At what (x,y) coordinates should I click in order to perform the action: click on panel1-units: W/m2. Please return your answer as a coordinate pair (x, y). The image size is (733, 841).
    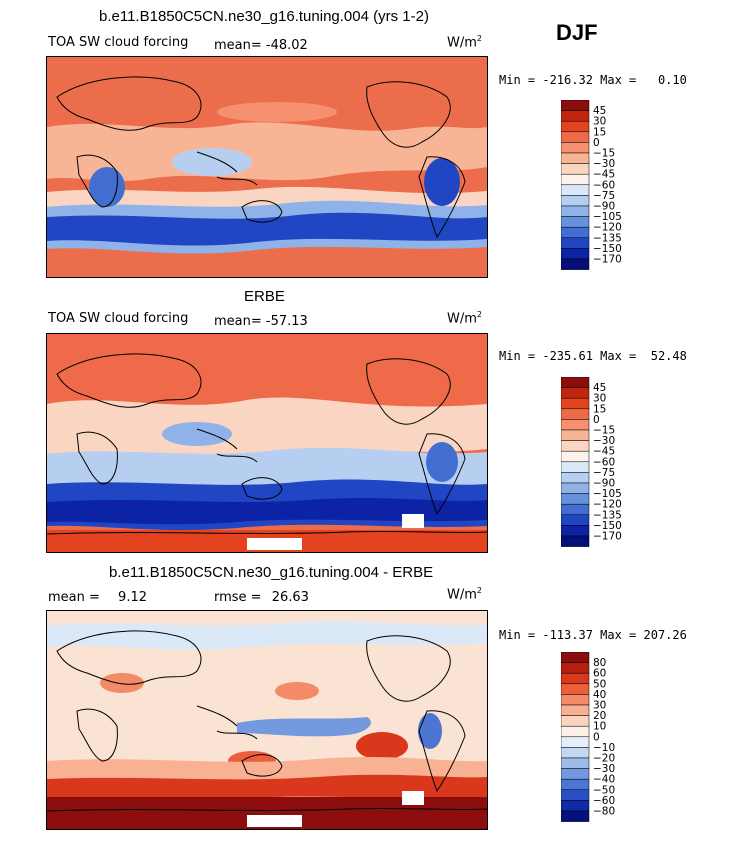
    Looking at the image, I should click on (464, 42).